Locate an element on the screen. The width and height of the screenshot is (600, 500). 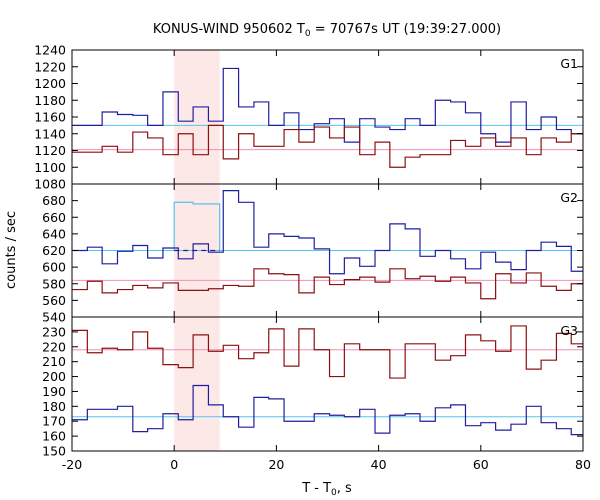
g2-source-level is located at coordinates (197, 226).